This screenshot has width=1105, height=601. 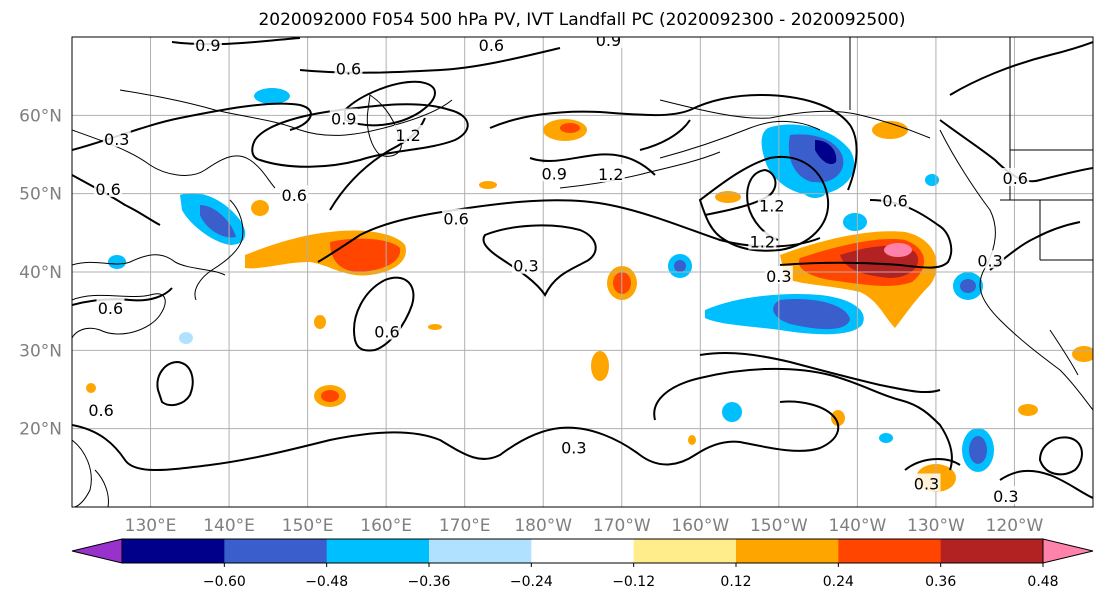 I want to click on pv-contour-0.3-south, so click(x=456, y=435).